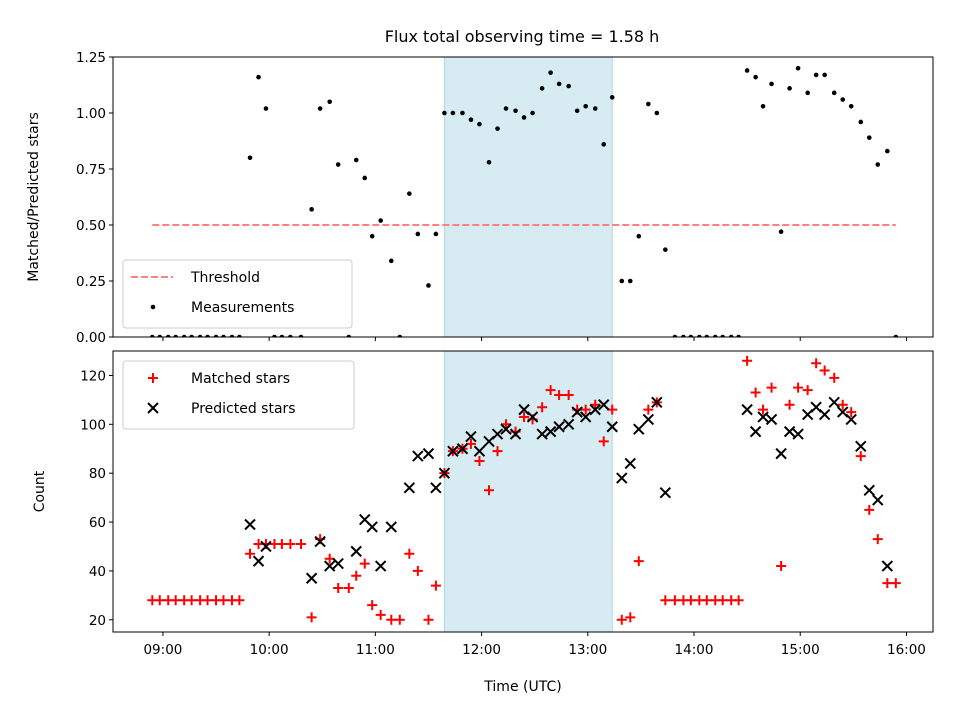  I want to click on legend-label: Measurements, so click(242, 308).